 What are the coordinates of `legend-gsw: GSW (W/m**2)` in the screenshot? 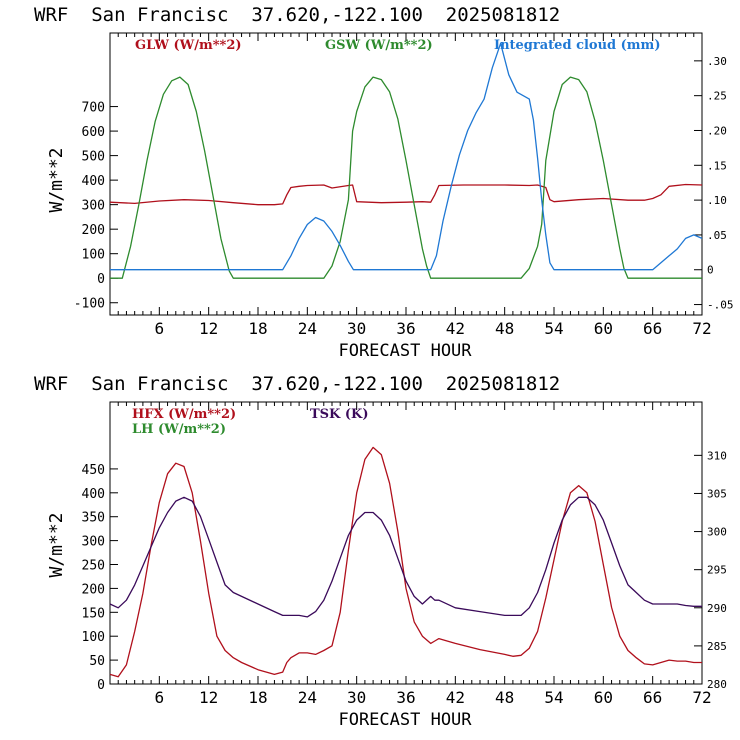 It's located at (379, 45).